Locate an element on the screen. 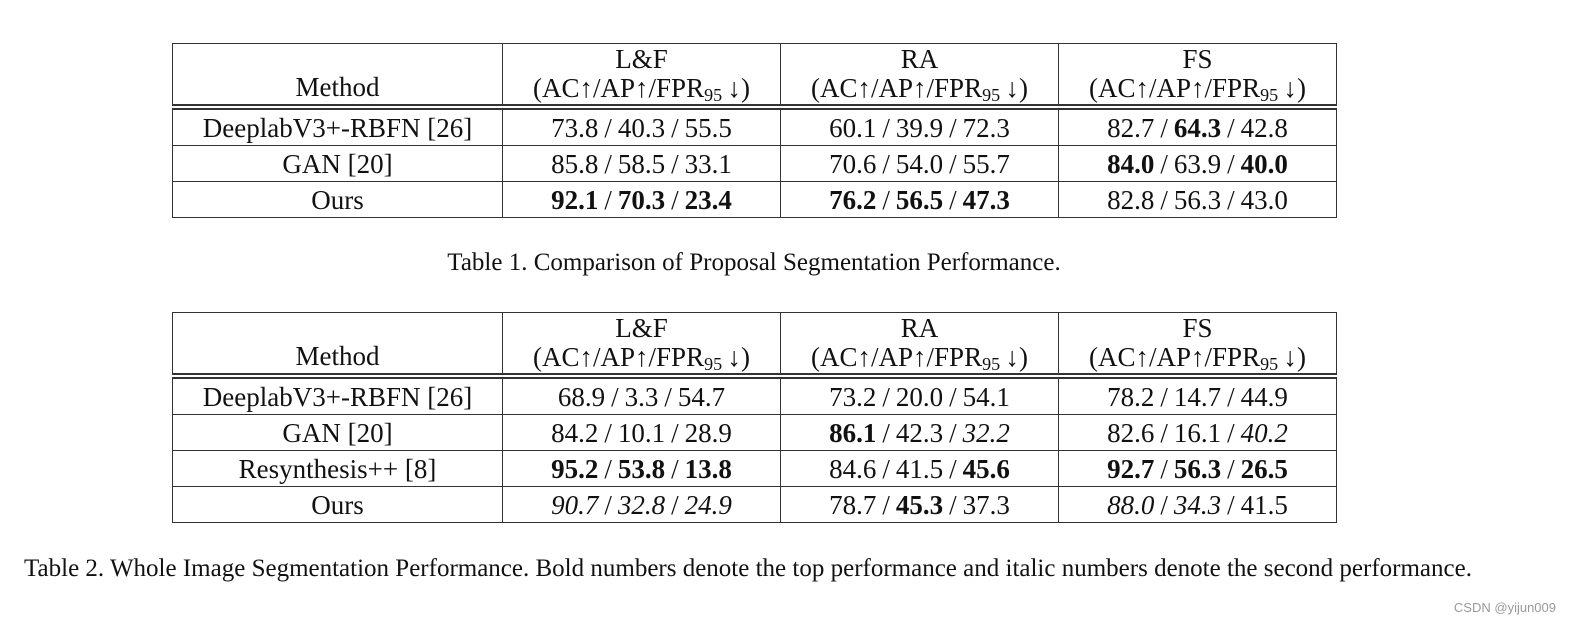 The image size is (1592, 635). value: 54.0 is located at coordinates (919, 163).